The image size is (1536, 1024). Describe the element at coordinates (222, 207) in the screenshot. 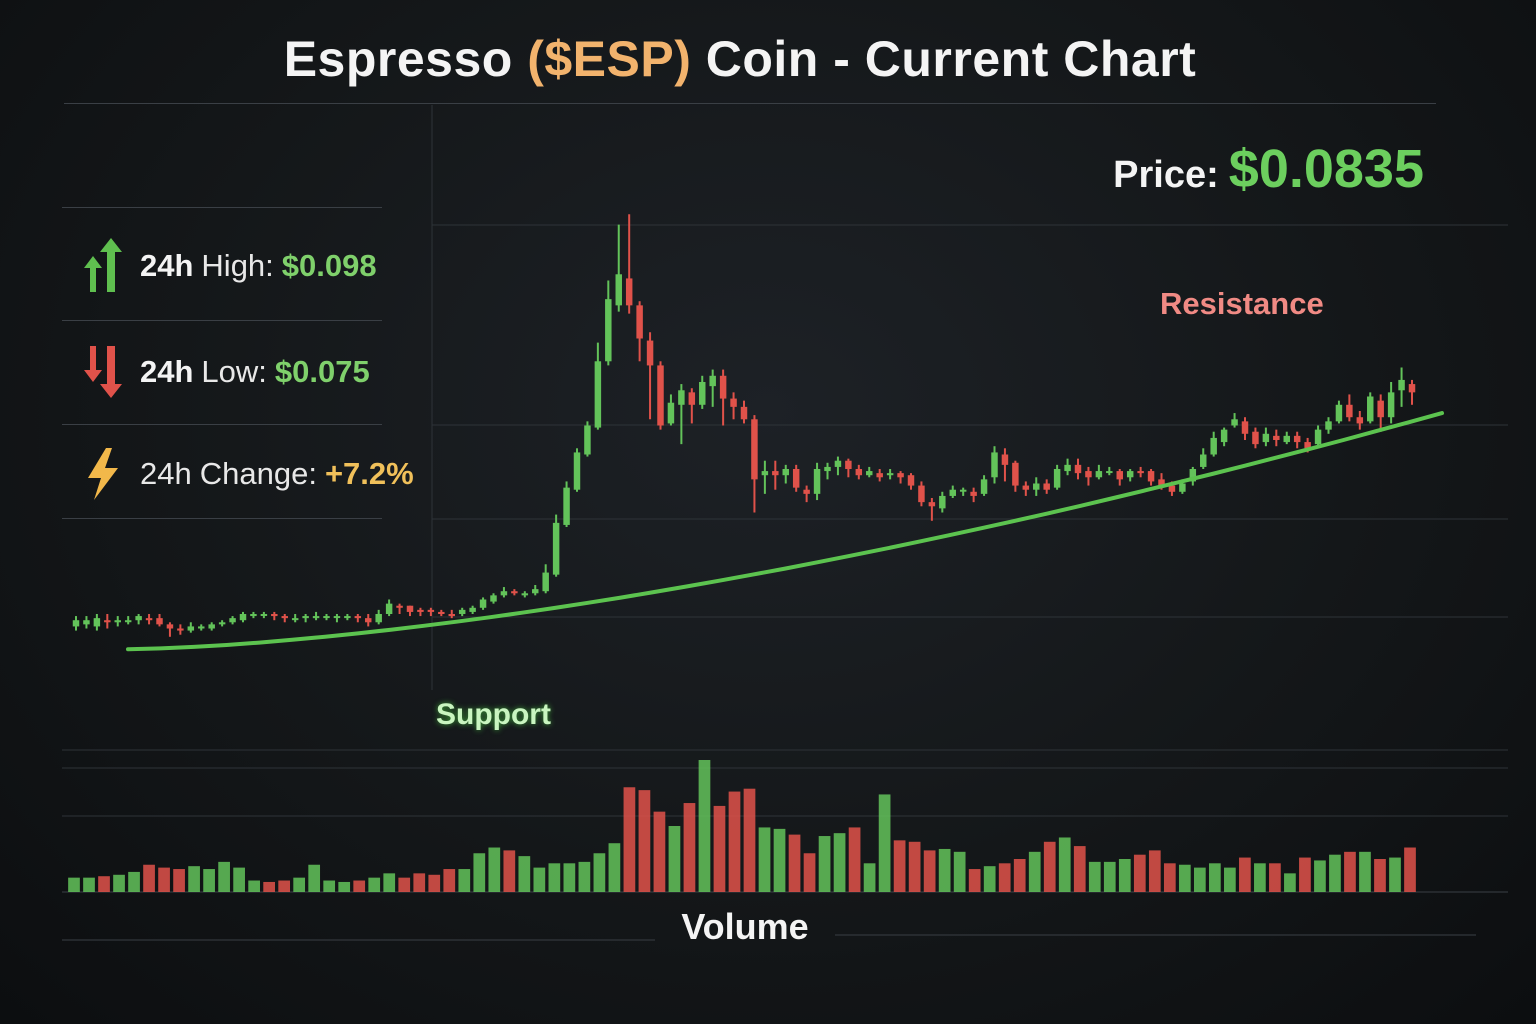

I see `stats-divider-top` at that location.